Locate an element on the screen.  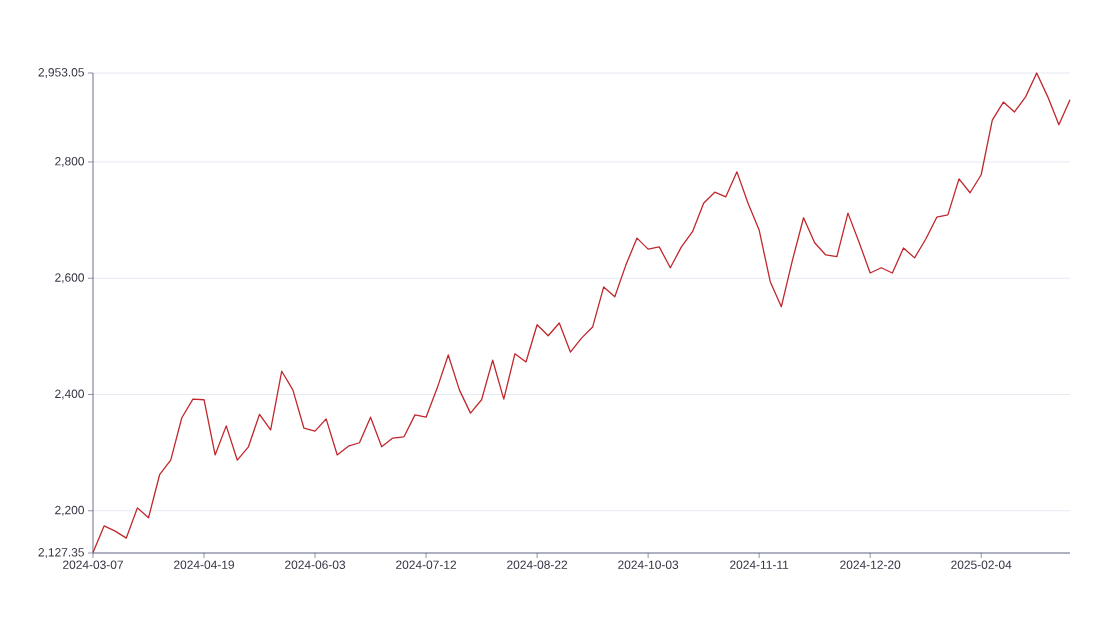
x-tick-label: 2024-04-19 is located at coordinates (204, 564).